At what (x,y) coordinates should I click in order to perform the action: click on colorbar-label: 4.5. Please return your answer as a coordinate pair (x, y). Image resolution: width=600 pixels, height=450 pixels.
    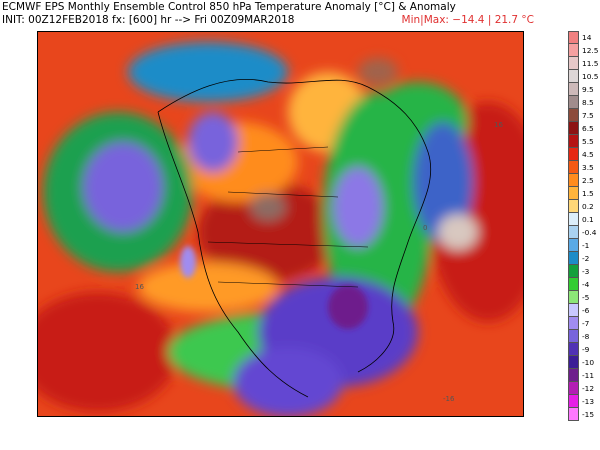
    Looking at the image, I should click on (588, 154).